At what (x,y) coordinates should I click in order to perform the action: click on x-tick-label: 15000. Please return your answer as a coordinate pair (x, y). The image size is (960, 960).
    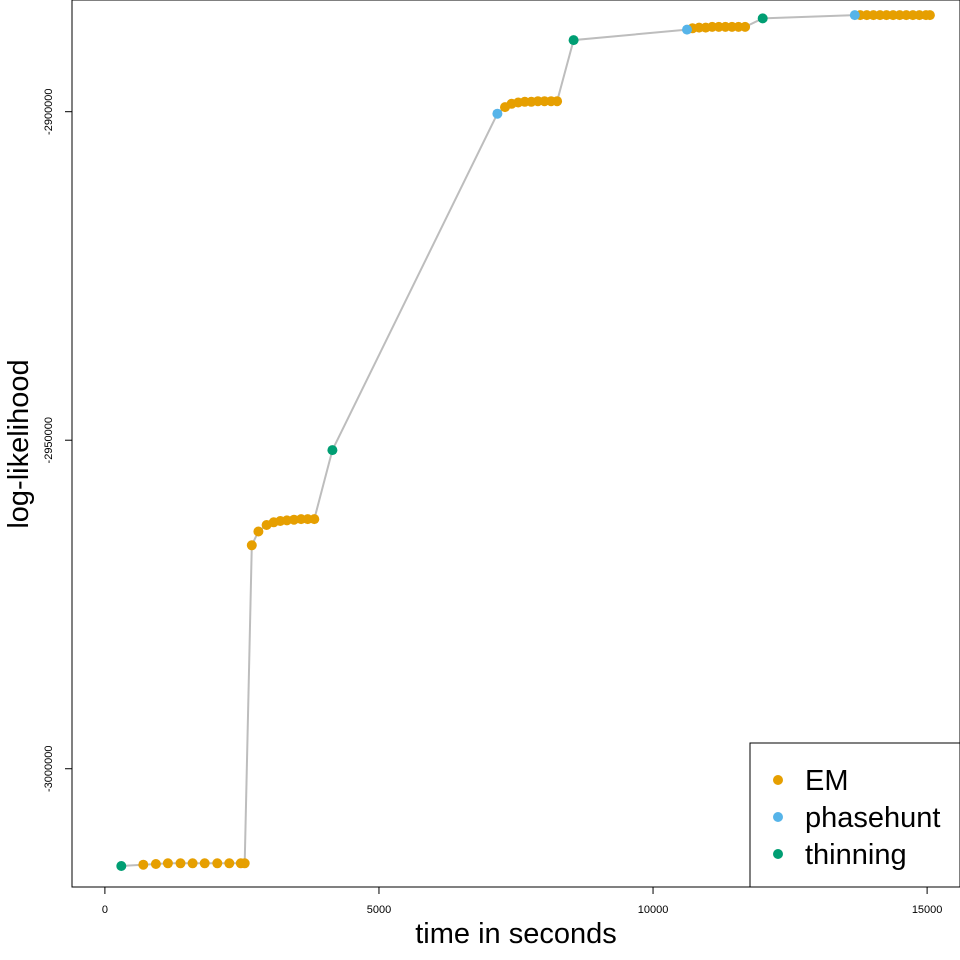
    Looking at the image, I should click on (927, 910).